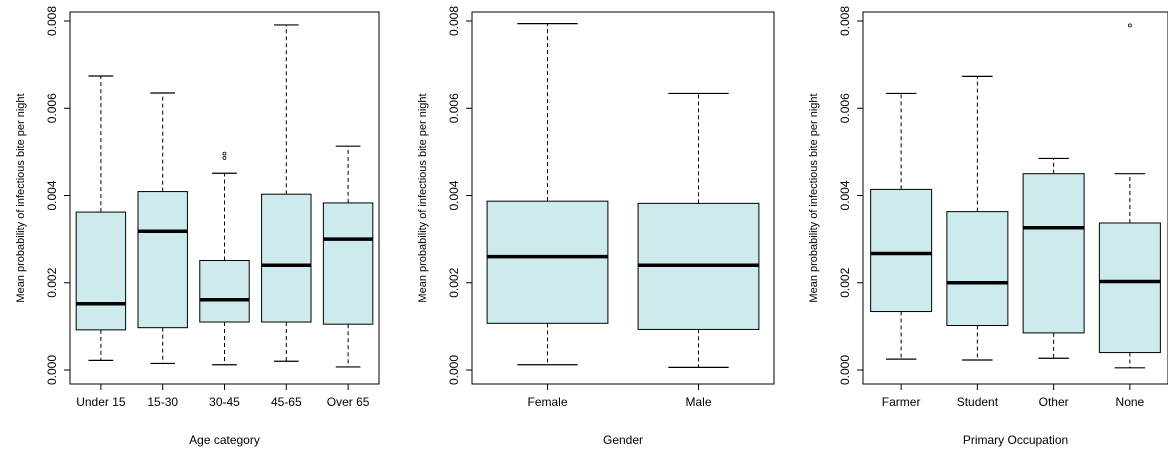  What do you see at coordinates (547, 402) in the screenshot?
I see `x-tick-label: Female` at bounding box center [547, 402].